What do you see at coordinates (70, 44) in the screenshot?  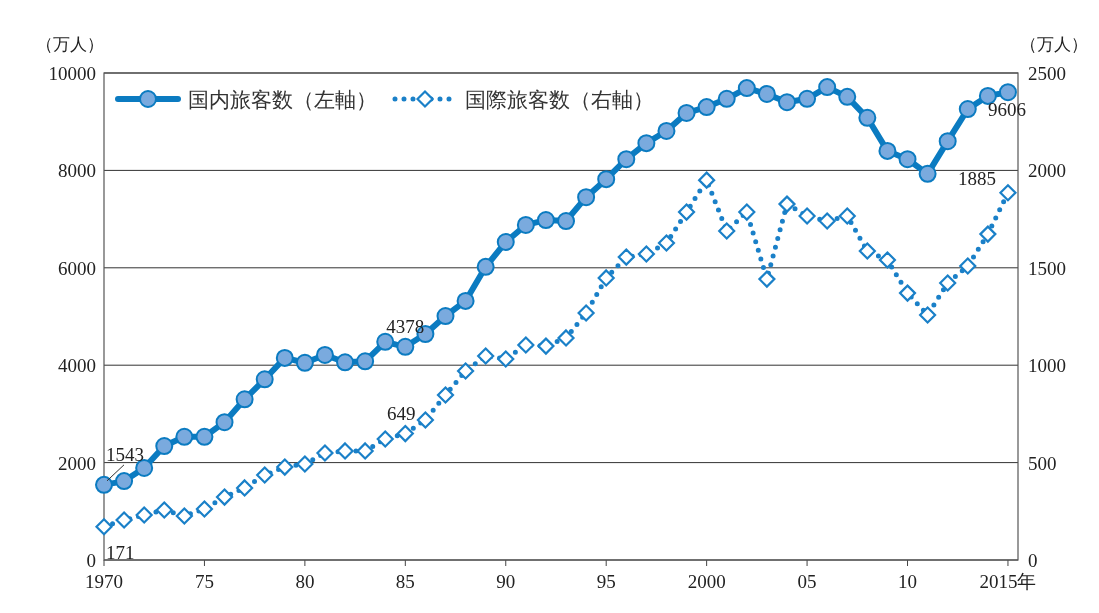 I see `y-axis-title: （万人）` at bounding box center [70, 44].